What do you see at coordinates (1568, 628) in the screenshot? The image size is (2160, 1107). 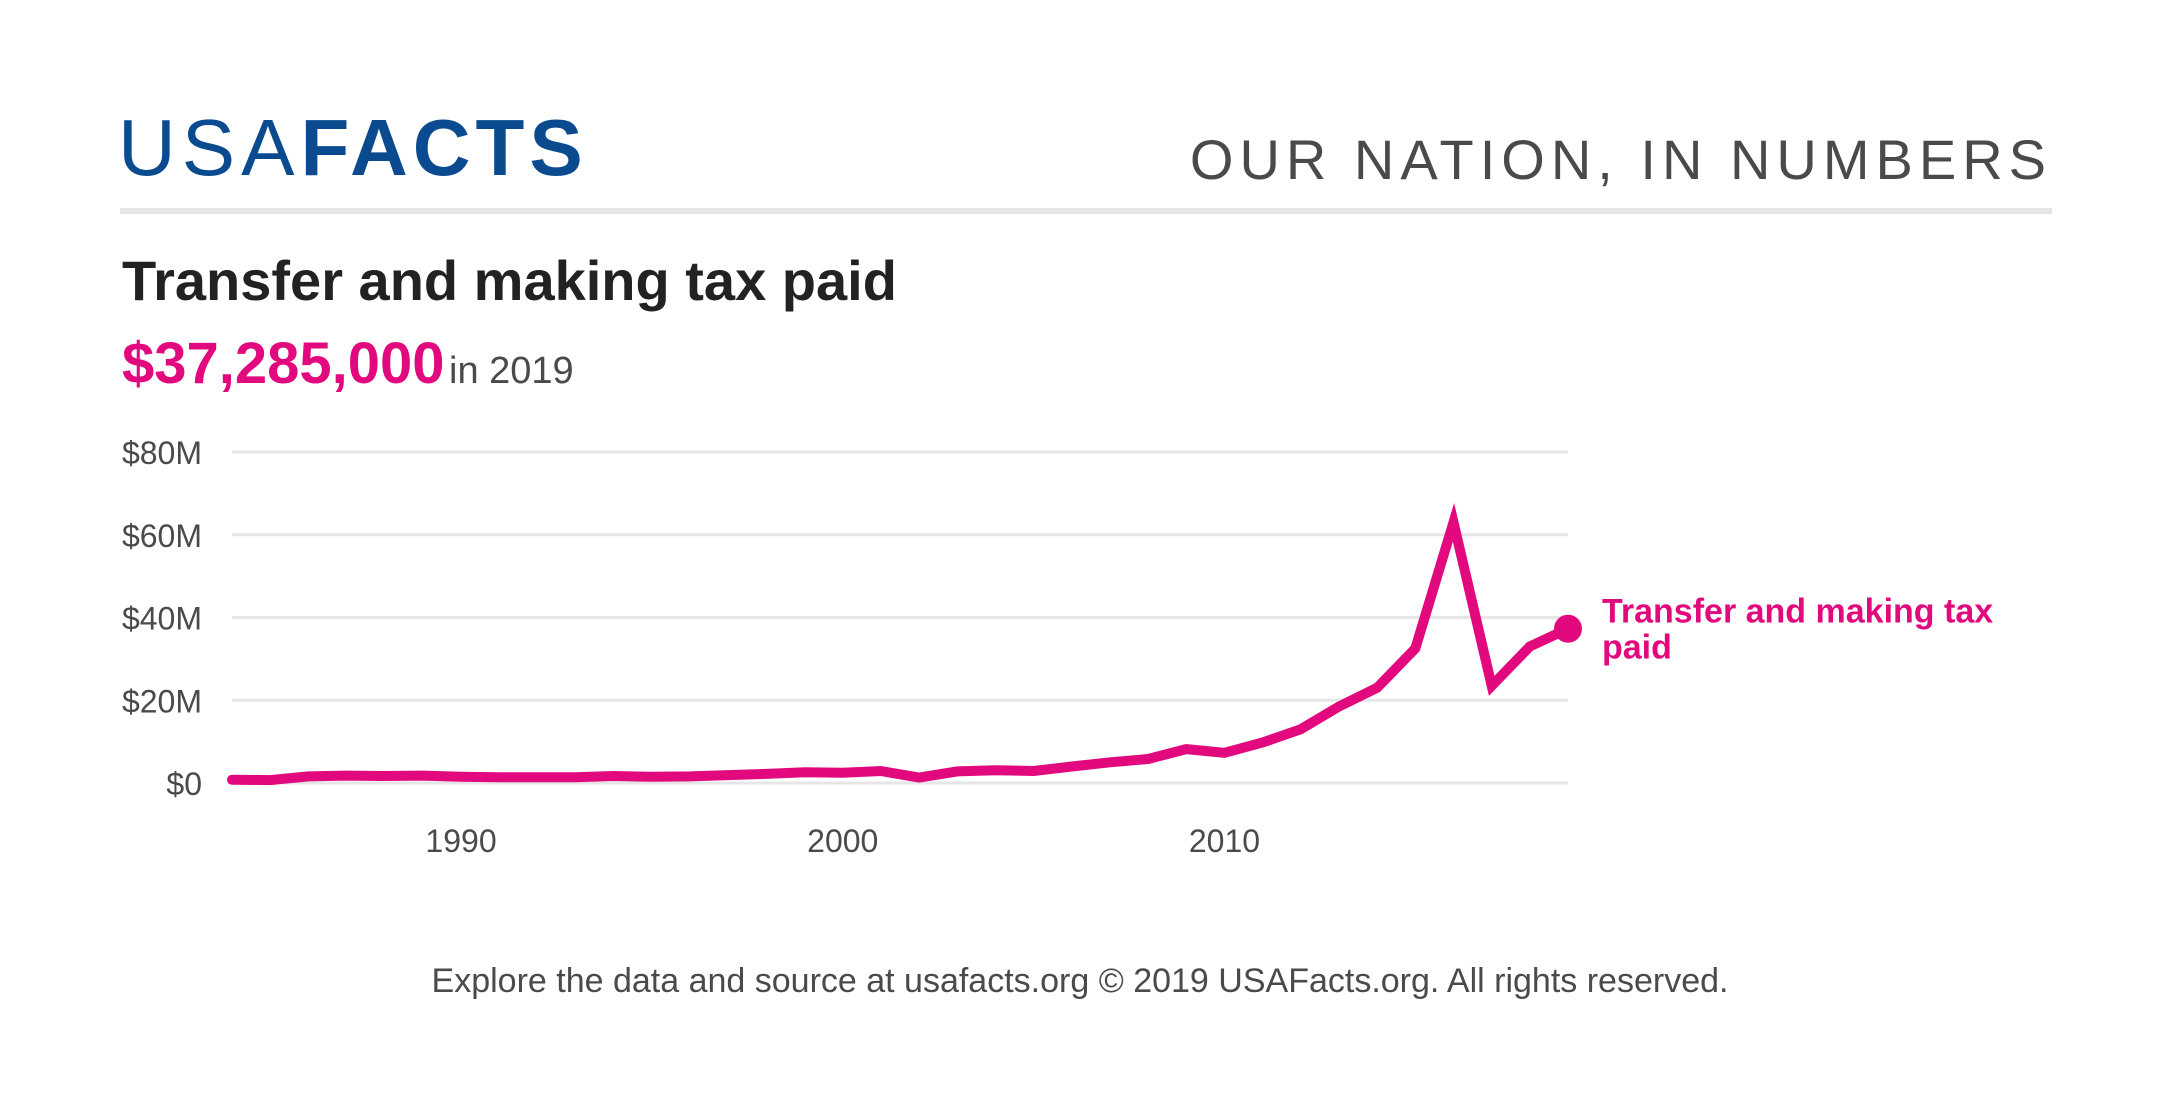 I see `series-endpoint` at bounding box center [1568, 628].